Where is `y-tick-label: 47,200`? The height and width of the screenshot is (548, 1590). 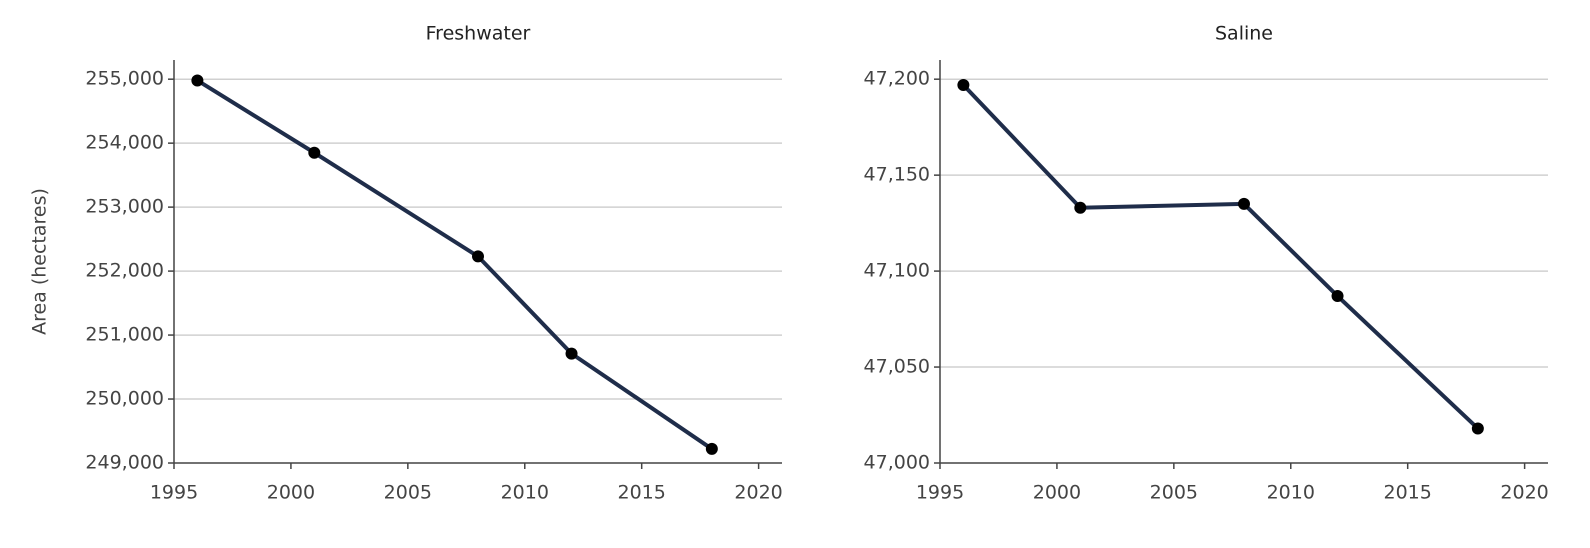 y-tick-label: 47,200 is located at coordinates (897, 79).